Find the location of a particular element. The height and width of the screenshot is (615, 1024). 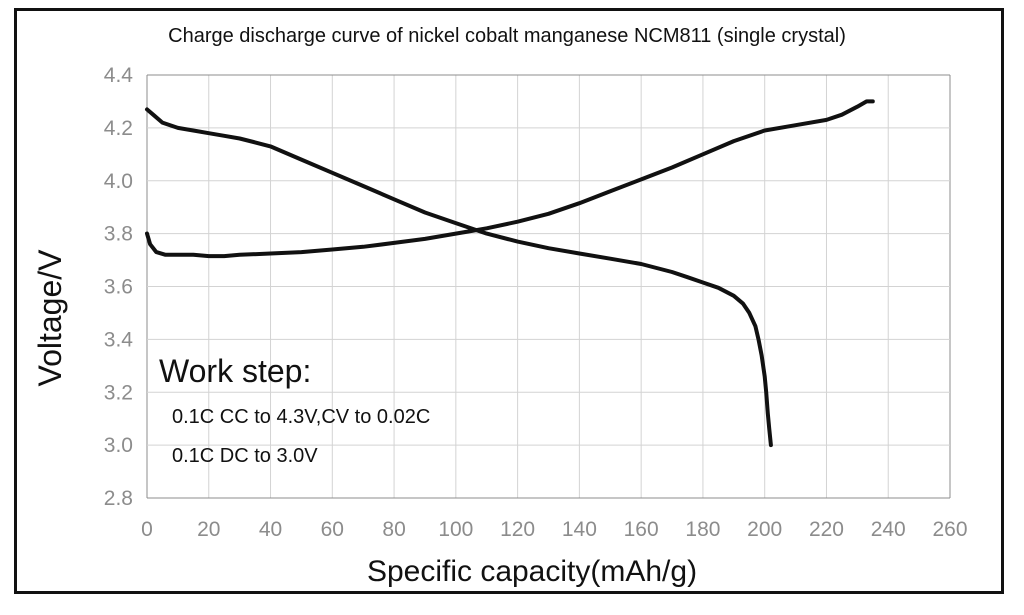

annotation-line-discharge: 0.1C DC to 3.0V is located at coordinates (245, 456).